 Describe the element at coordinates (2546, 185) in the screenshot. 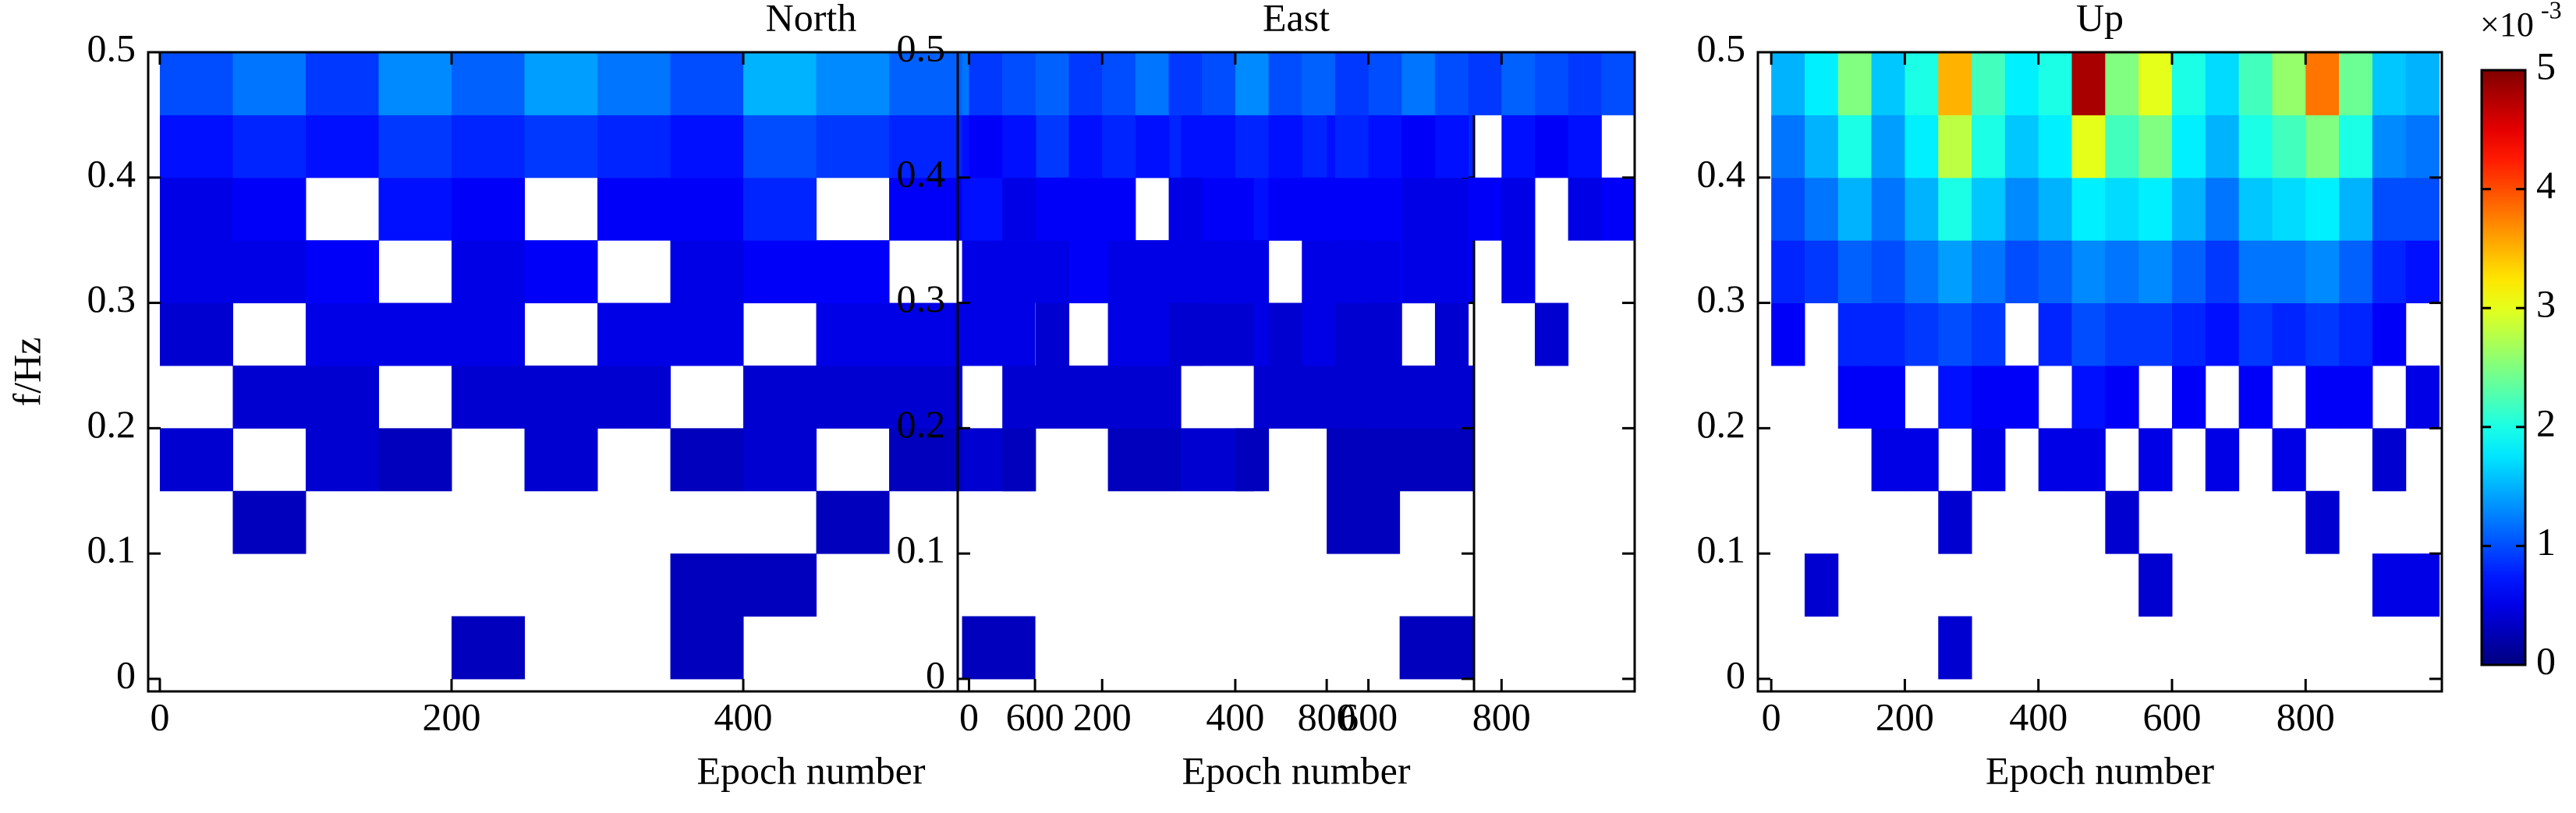

I see `colorbar-tick-label: 4` at that location.